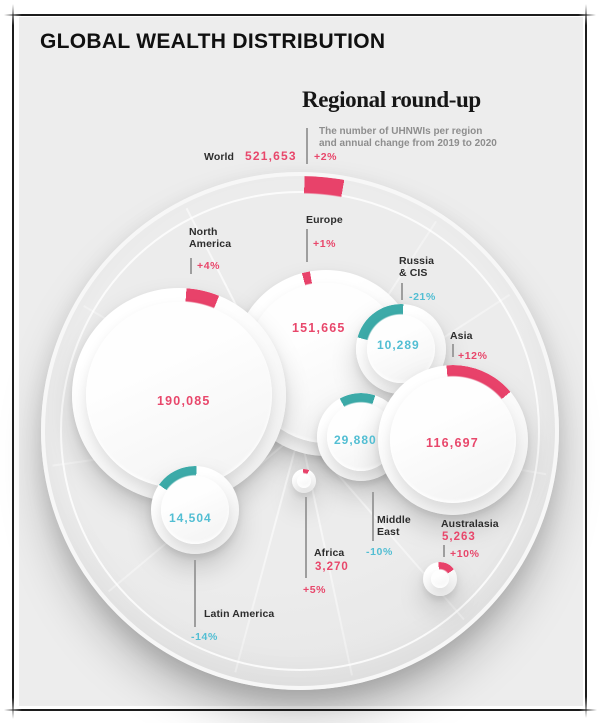  What do you see at coordinates (219, 157) in the screenshot?
I see `world-label: World` at bounding box center [219, 157].